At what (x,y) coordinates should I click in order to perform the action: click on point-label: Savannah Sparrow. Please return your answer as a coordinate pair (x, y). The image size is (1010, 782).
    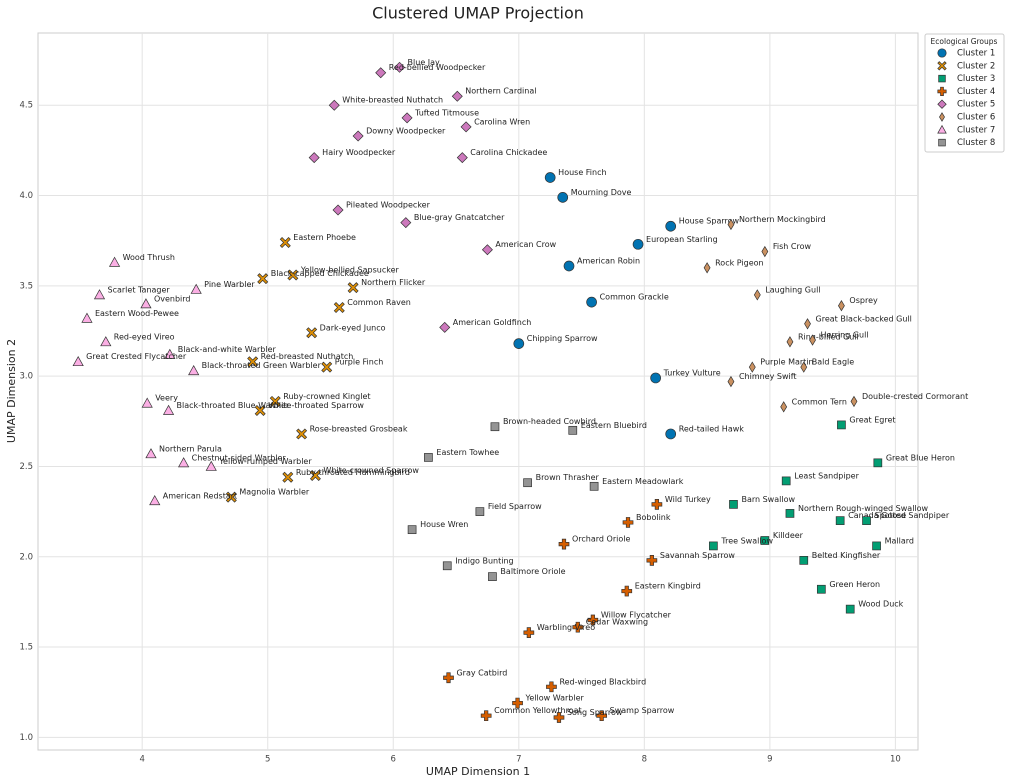
    Looking at the image, I should click on (697, 555).